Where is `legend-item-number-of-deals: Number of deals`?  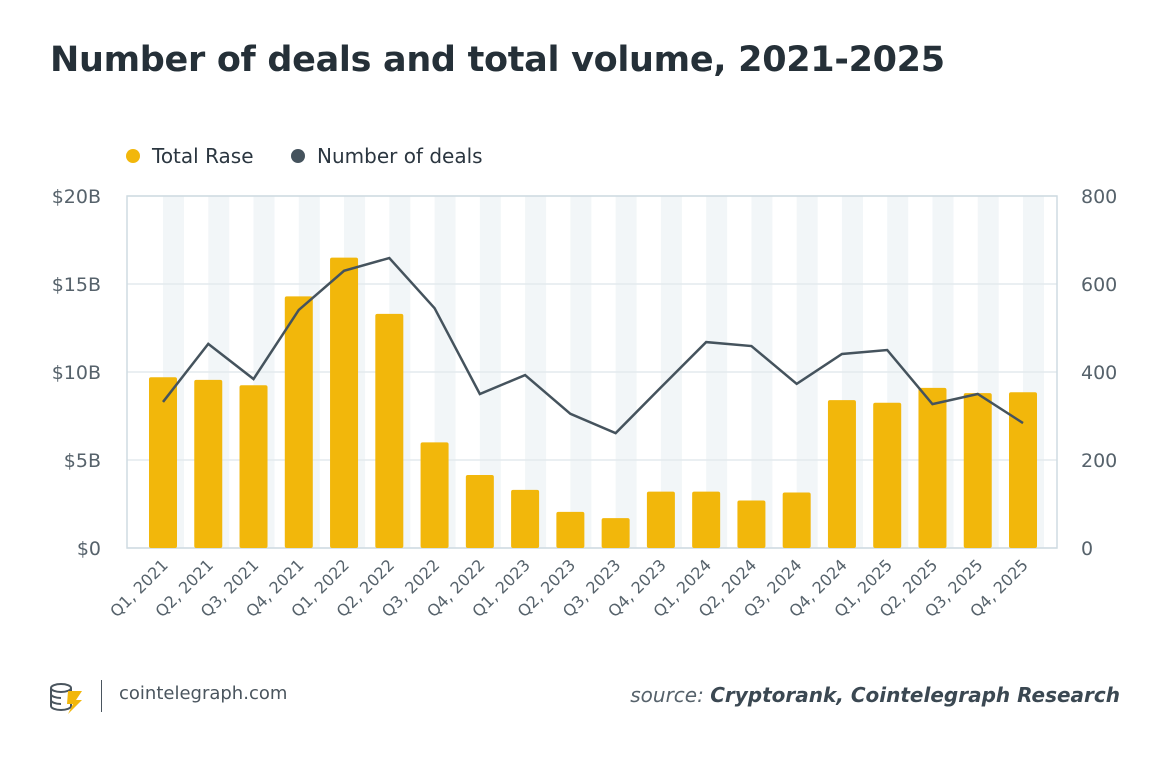
legend-item-number-of-deals: Number of deals is located at coordinates (387, 156).